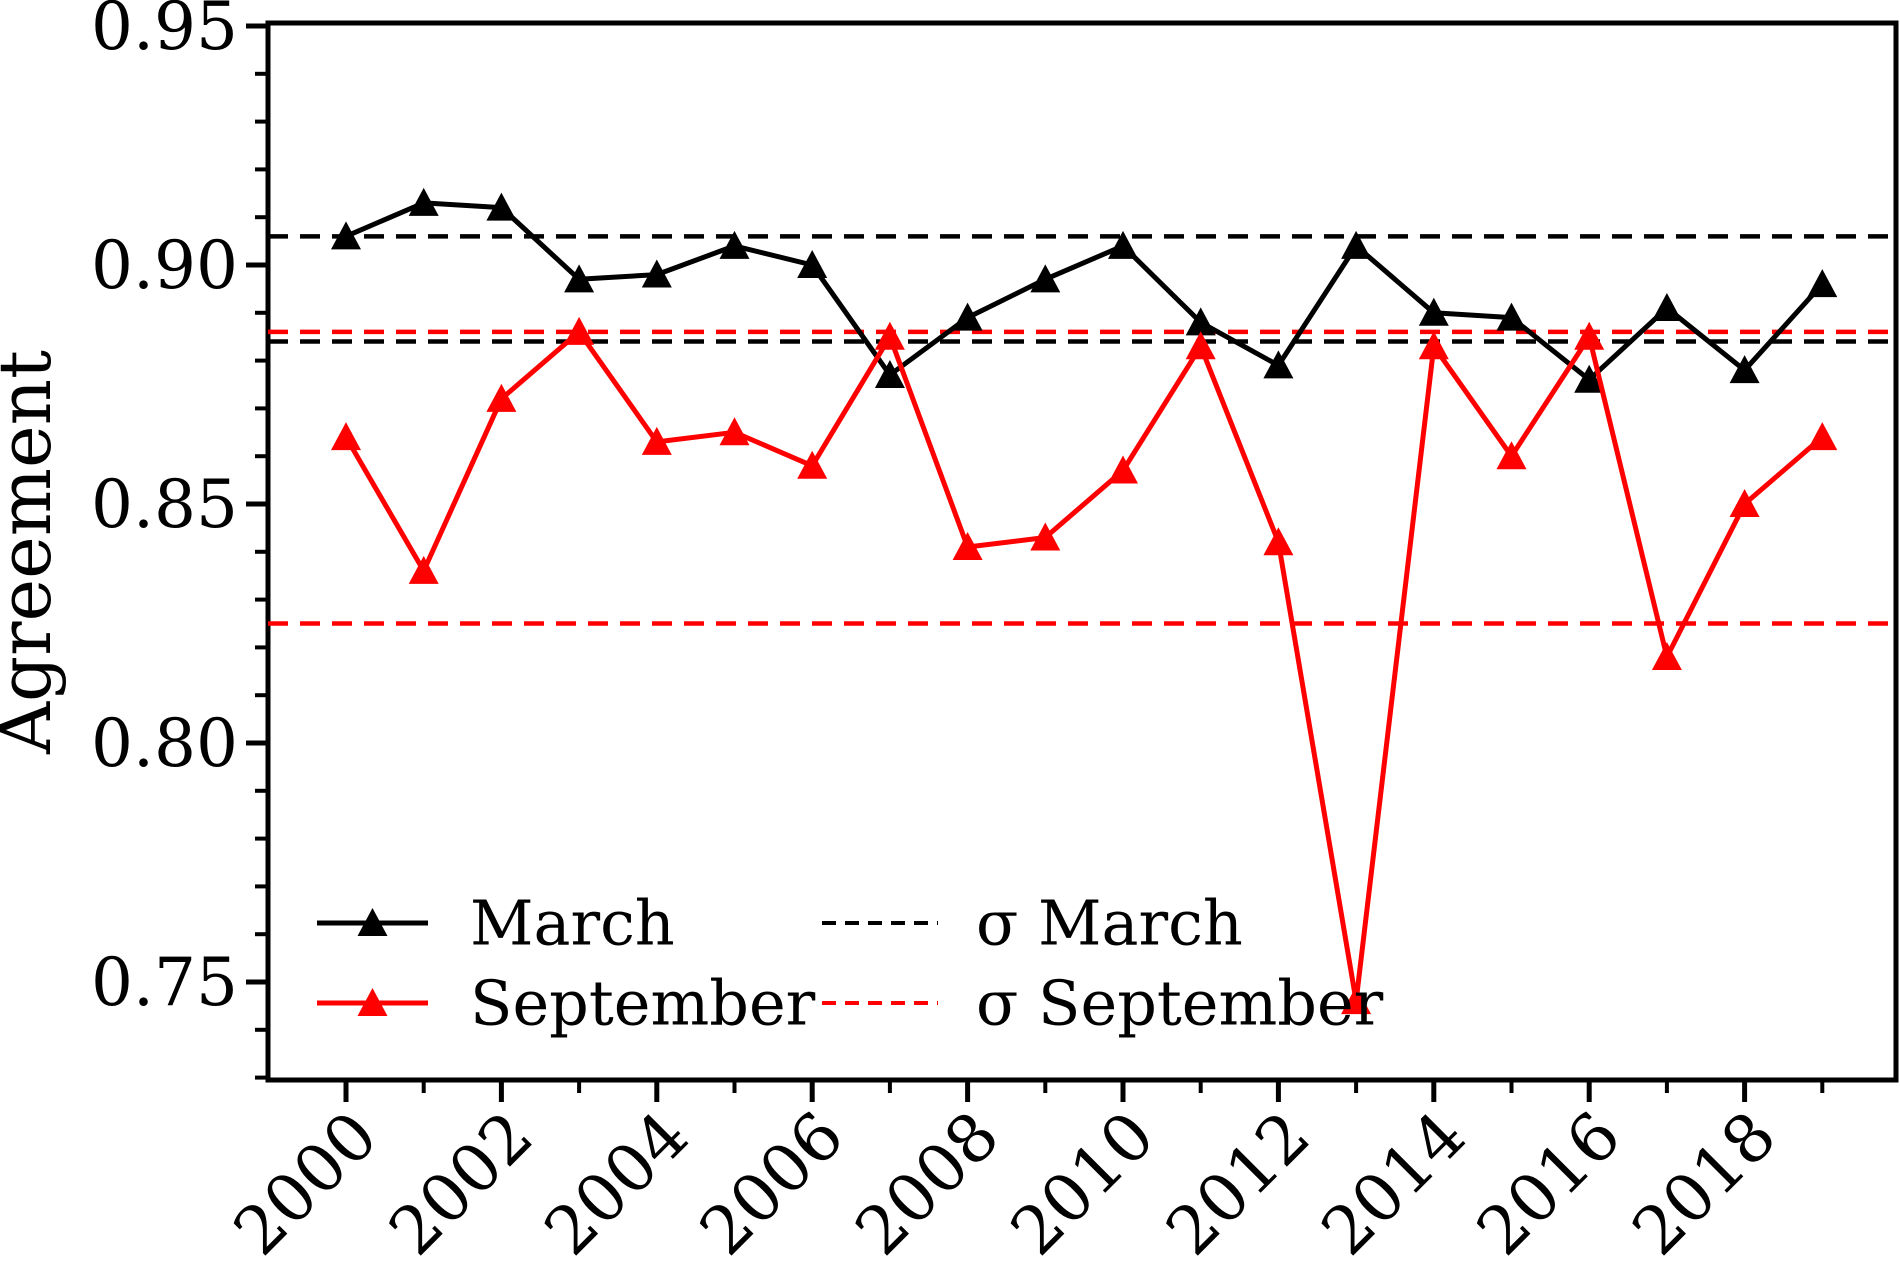 Image resolution: width=1900 pixels, height=1279 pixels. Describe the element at coordinates (1084, 291) in the screenshot. I see `march-line` at that location.